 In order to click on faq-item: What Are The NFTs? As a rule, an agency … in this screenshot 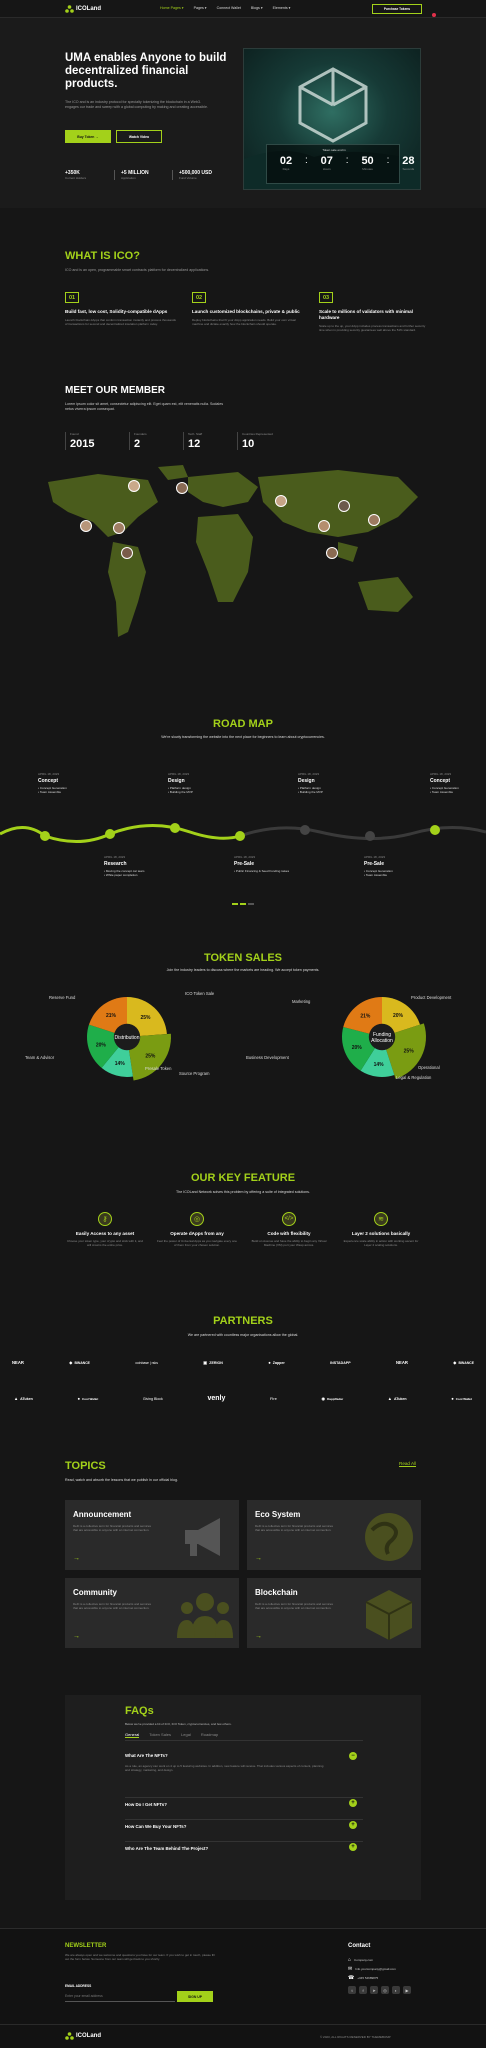, I will do `click(244, 1763)`.